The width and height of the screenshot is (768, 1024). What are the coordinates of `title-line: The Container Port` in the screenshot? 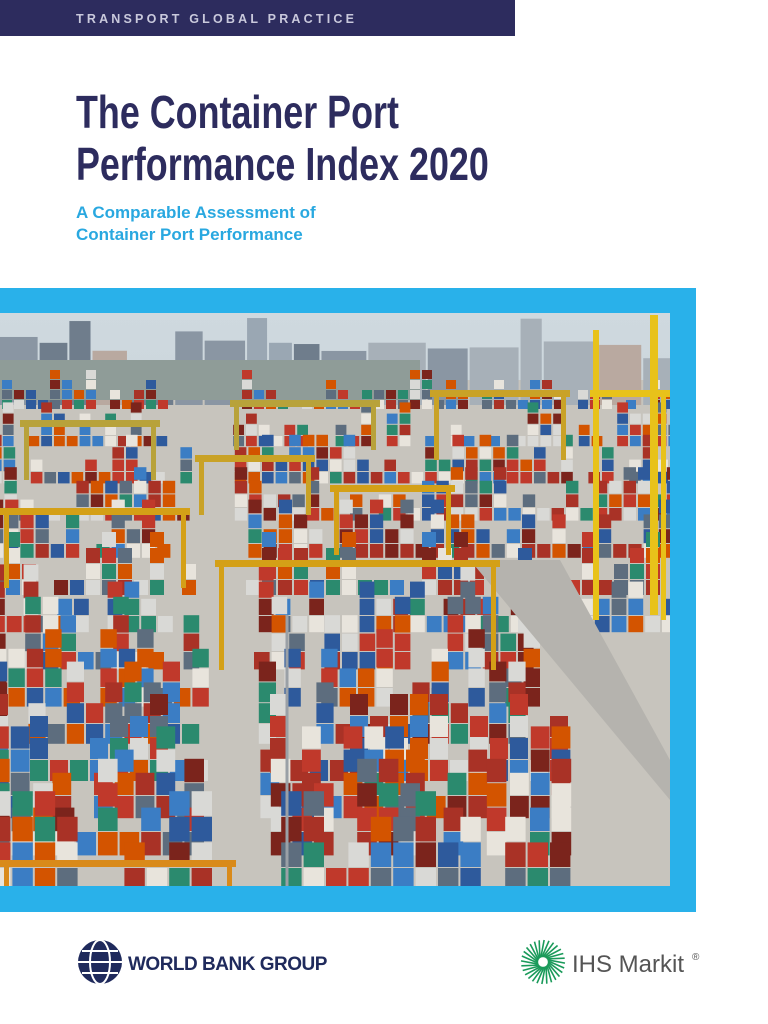 It's located at (237, 112).